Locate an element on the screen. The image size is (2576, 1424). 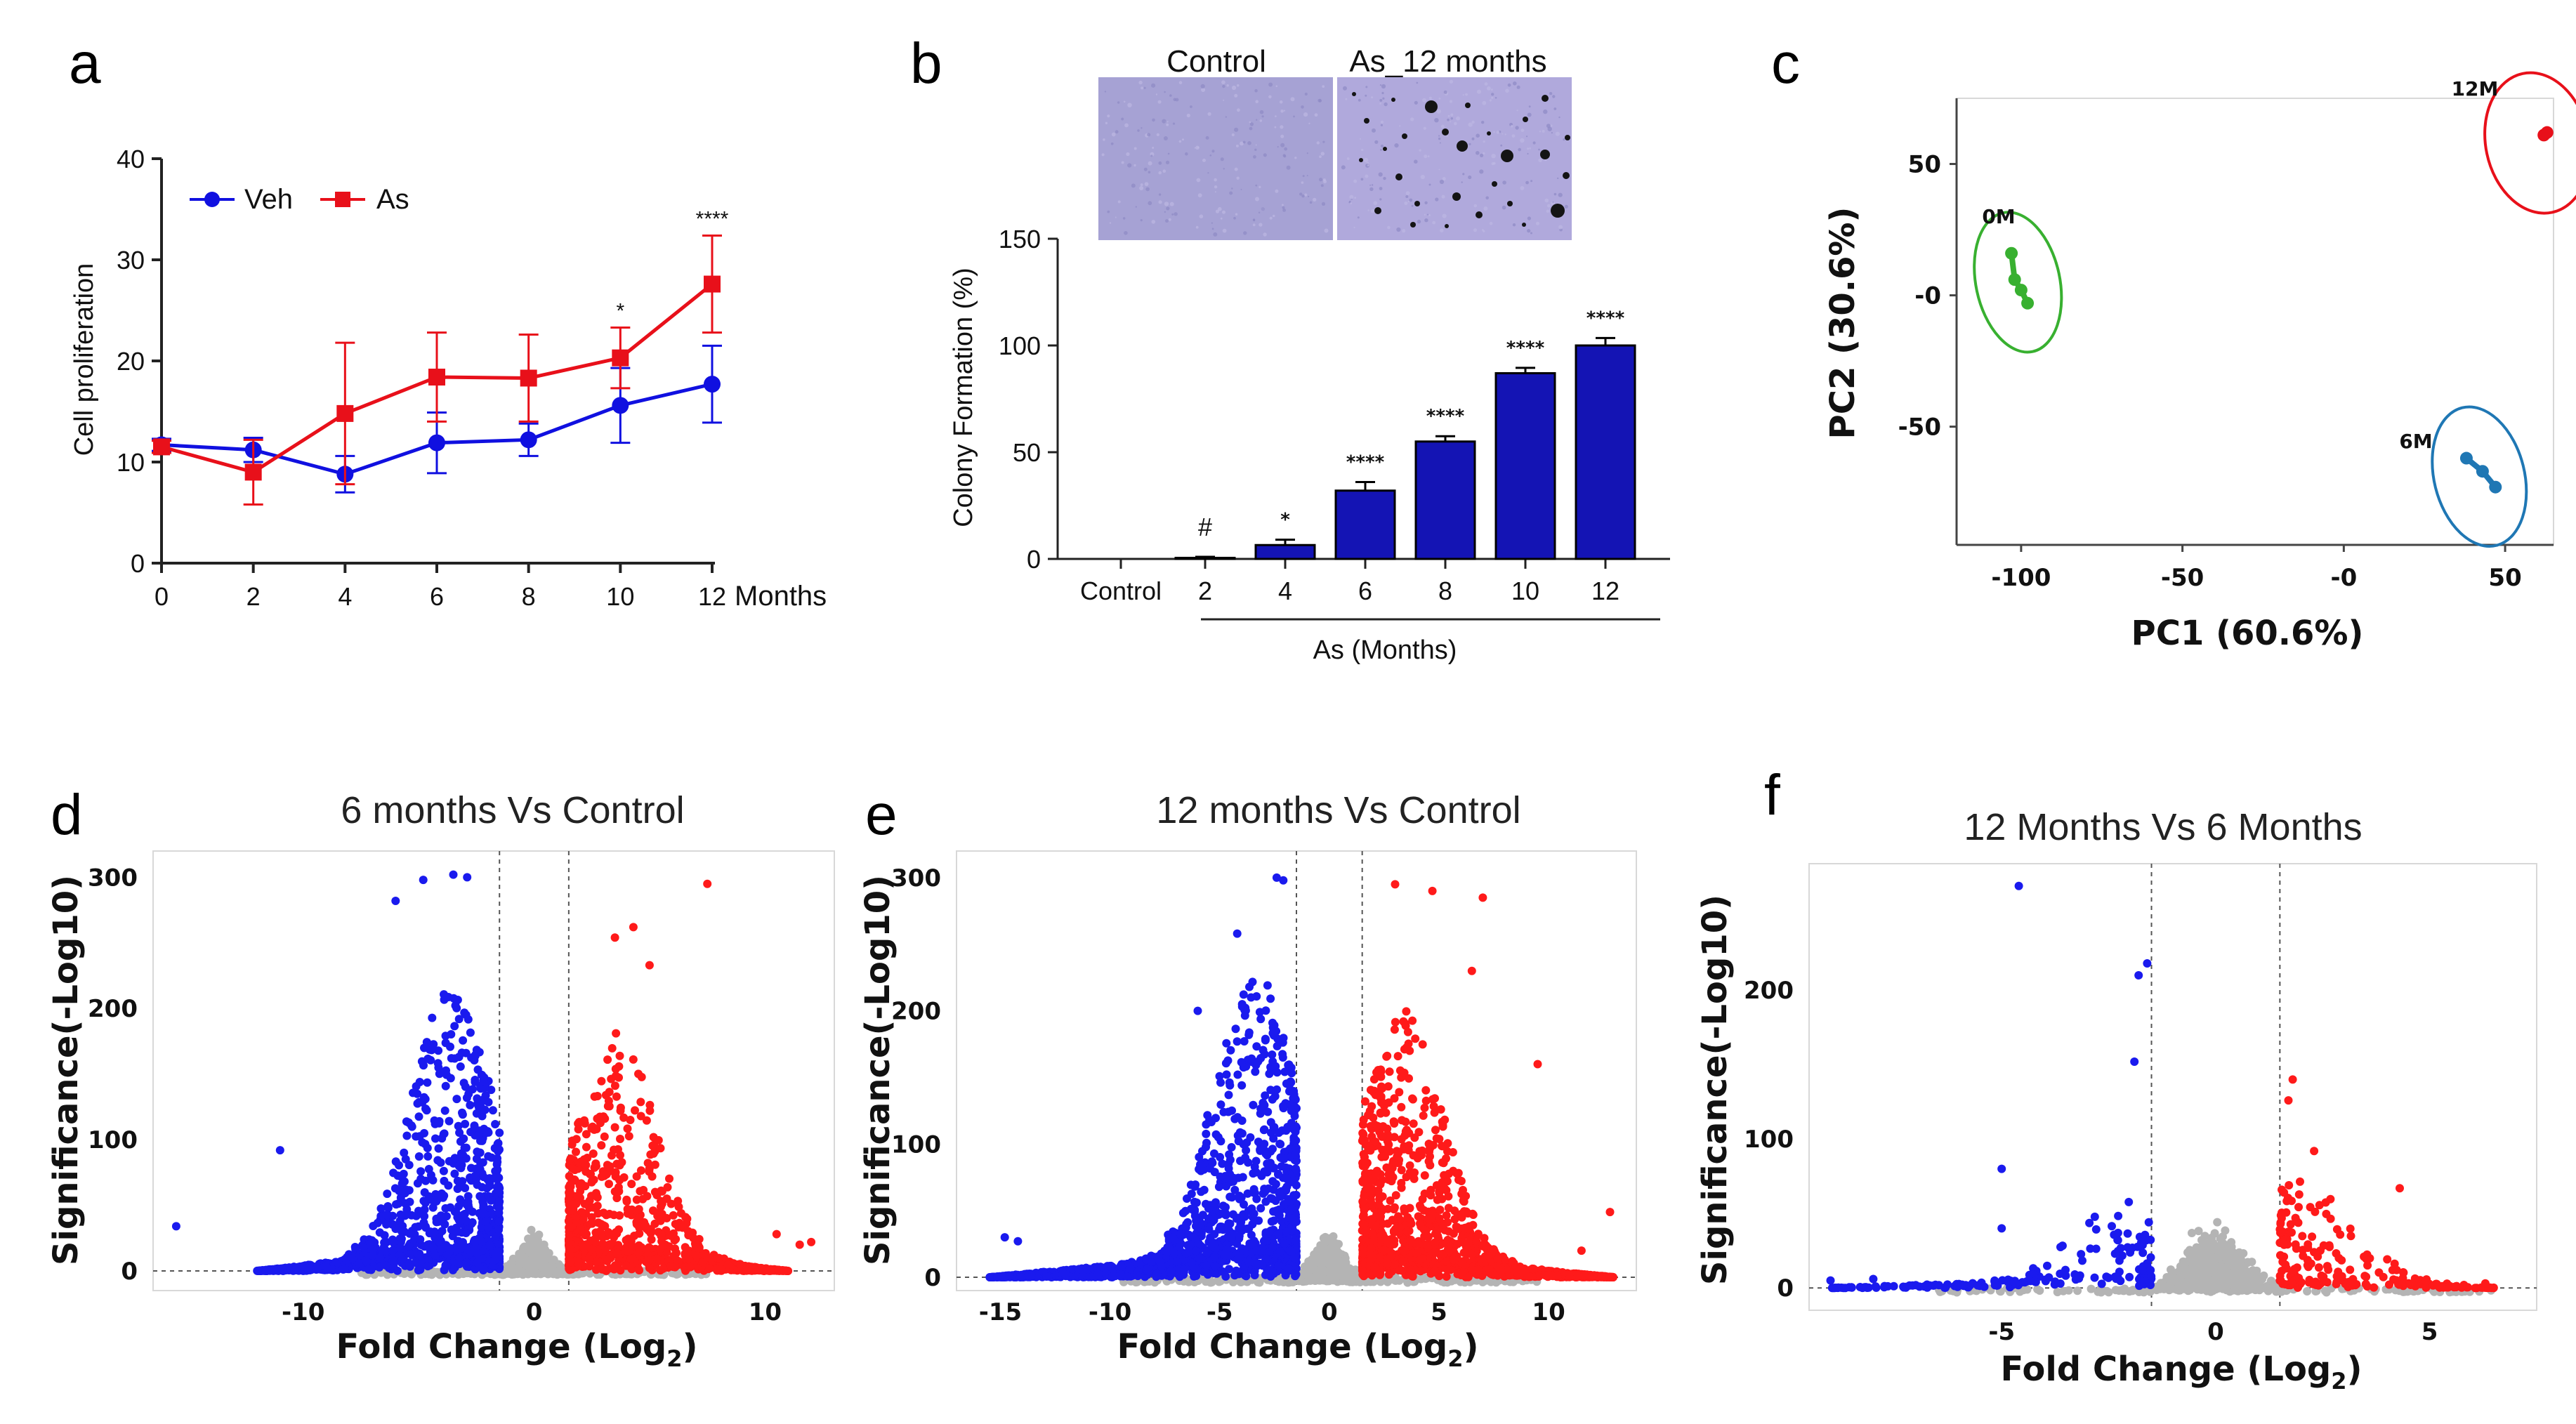
e-y-tick-label: 200 is located at coordinates (916, 1012).